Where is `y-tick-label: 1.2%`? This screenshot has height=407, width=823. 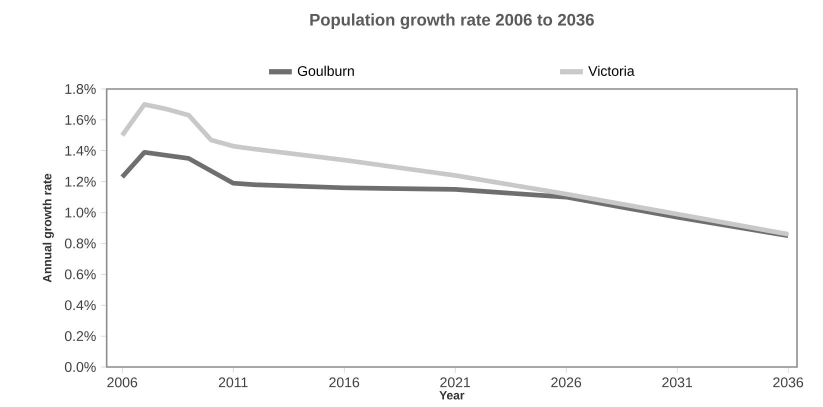
y-tick-label: 1.2% is located at coordinates (80, 181).